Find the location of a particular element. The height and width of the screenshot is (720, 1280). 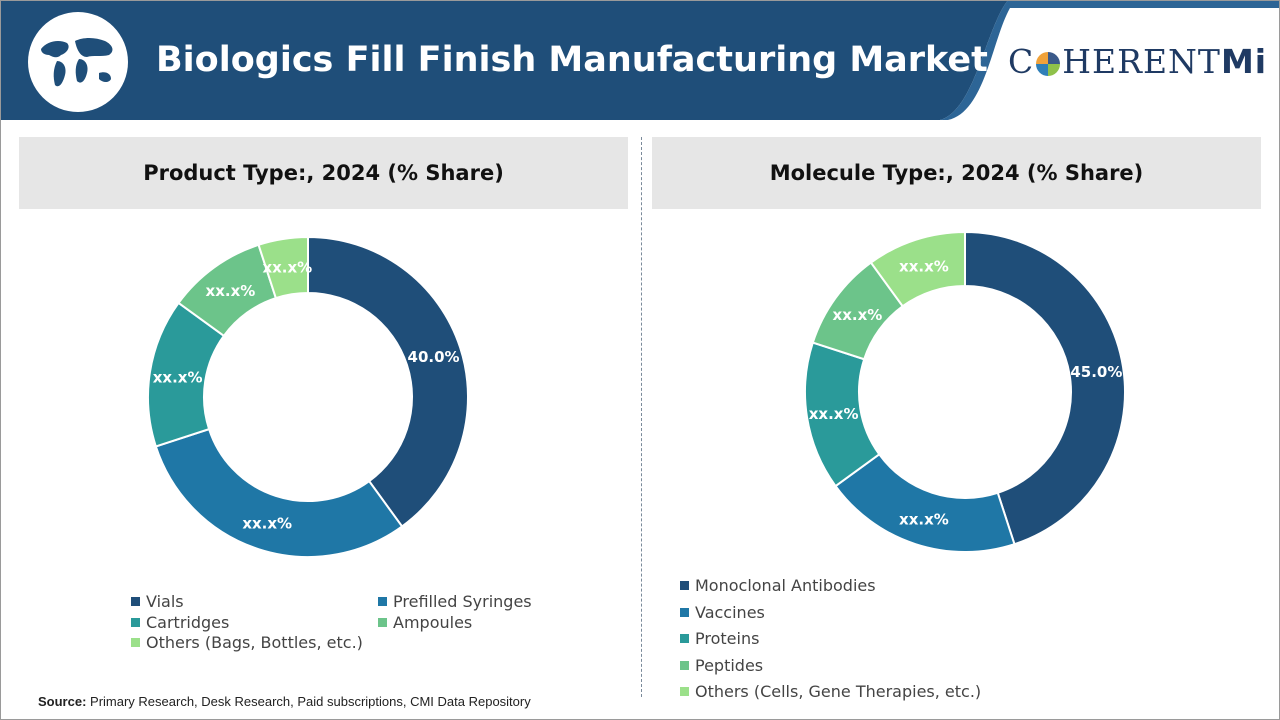

molecule-legend-item-5: Others (Cells, Gene Therapies, etc.) is located at coordinates (830, 691).